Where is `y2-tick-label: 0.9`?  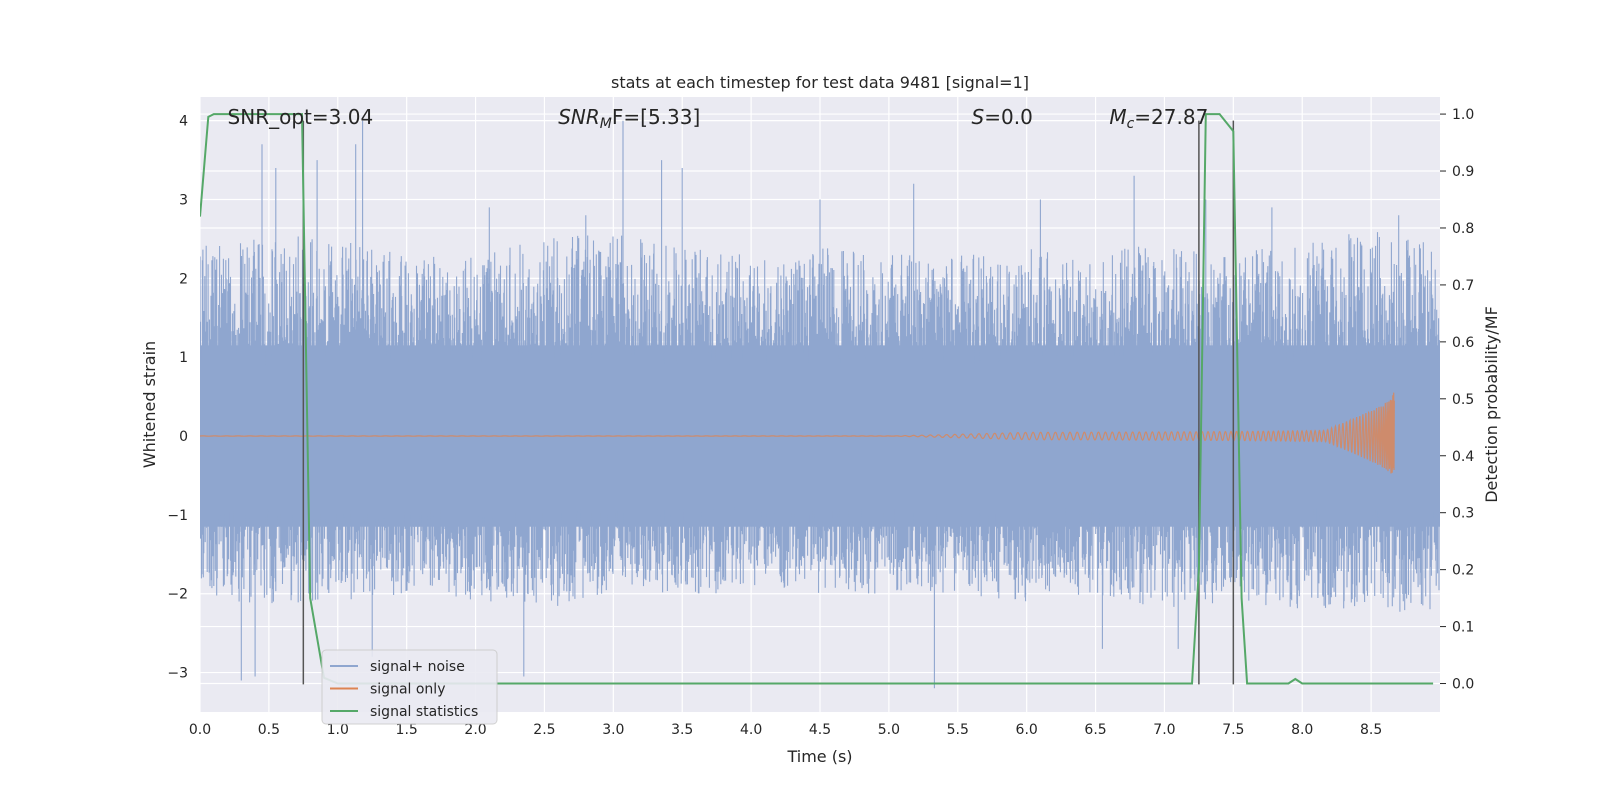 y2-tick-label: 0.9 is located at coordinates (1463, 172).